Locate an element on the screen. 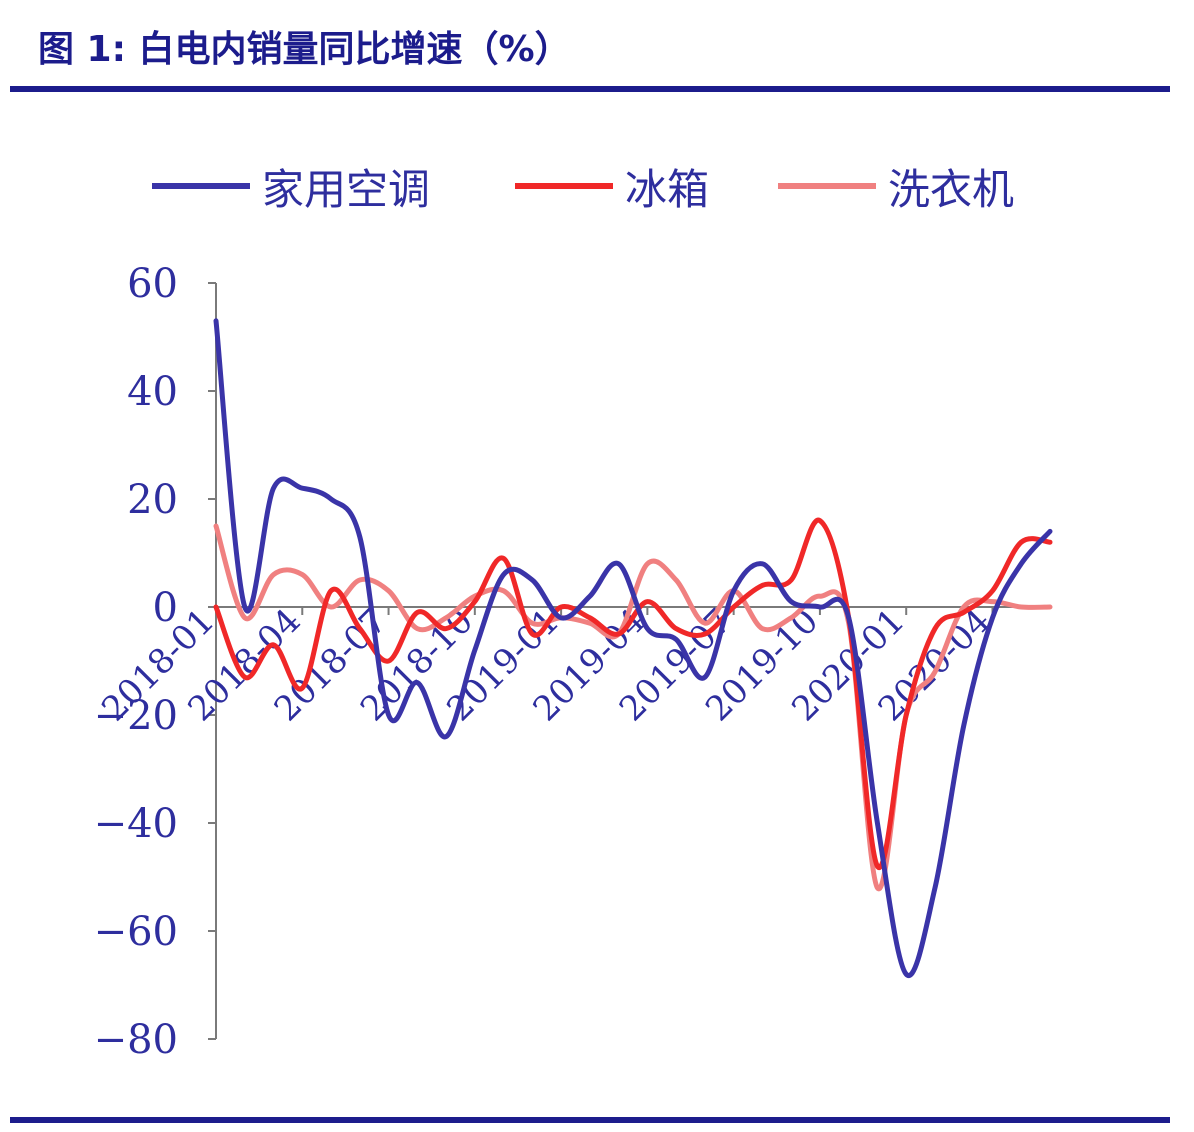 The image size is (1194, 1132). y-tick-label: −40 is located at coordinates (136, 824).